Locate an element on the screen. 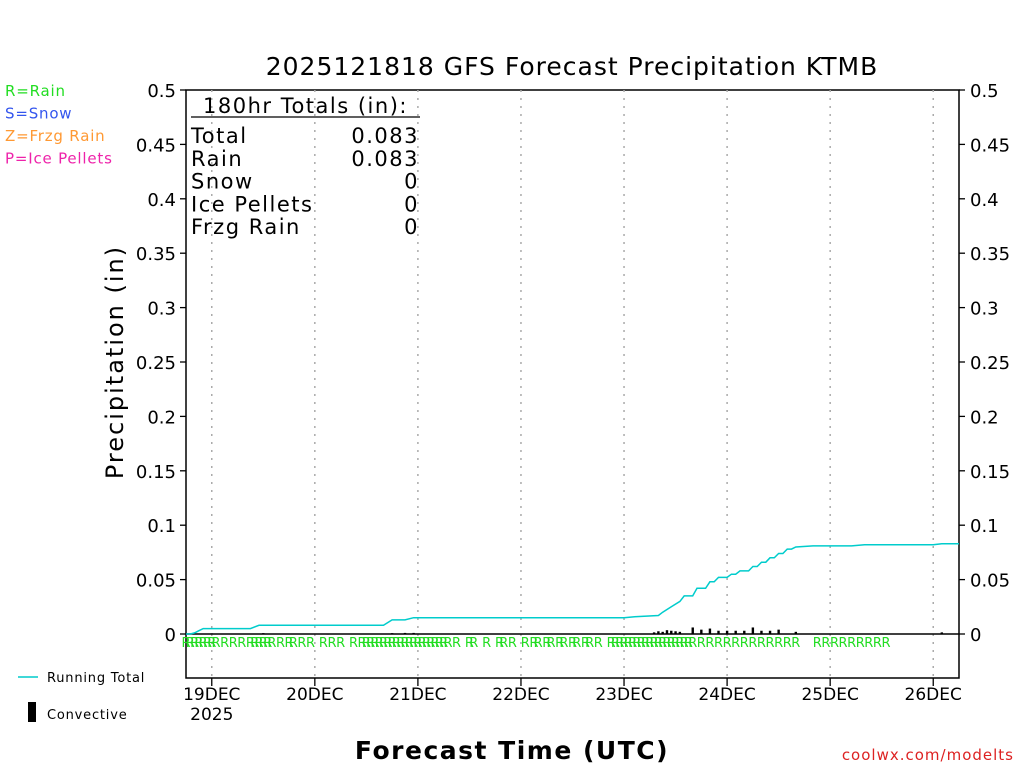 Image resolution: width=1024 pixels, height=768 pixels. y-tick-label-right: 0.2 is located at coordinates (984, 417).